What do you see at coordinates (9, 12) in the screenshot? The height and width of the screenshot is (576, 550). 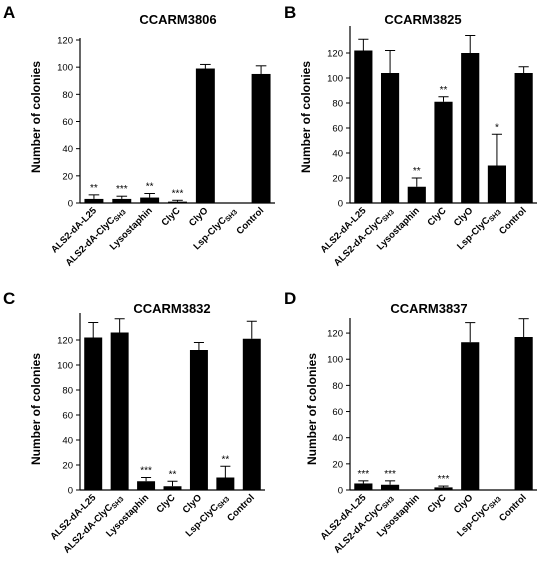 I see `panel-letter: A` at bounding box center [9, 12].